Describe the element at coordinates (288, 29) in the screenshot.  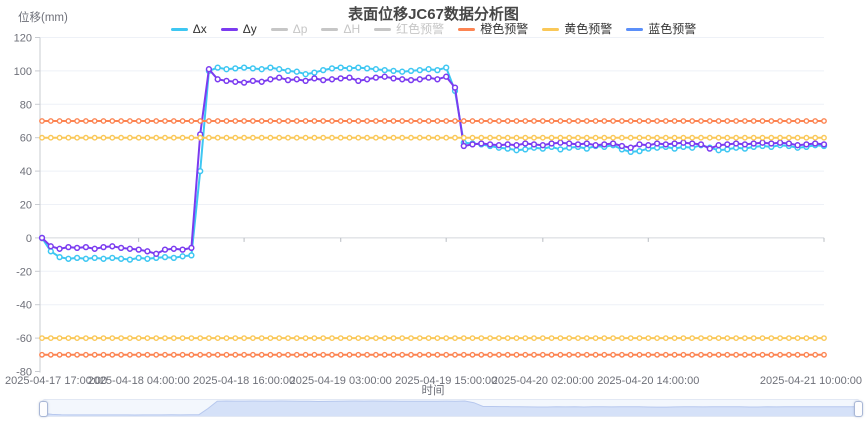
I see `legend-item-Δp: Δp` at that location.